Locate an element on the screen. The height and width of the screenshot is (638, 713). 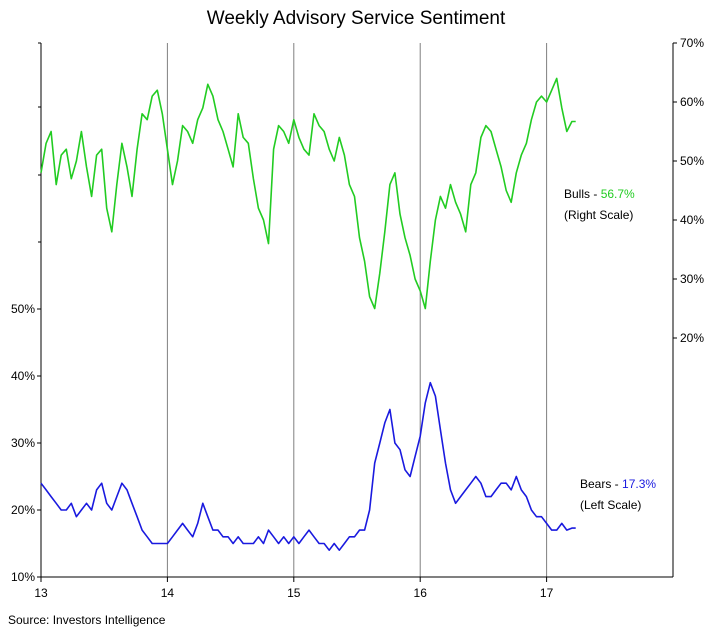
x-tick-label-17: 17 is located at coordinates (547, 593).